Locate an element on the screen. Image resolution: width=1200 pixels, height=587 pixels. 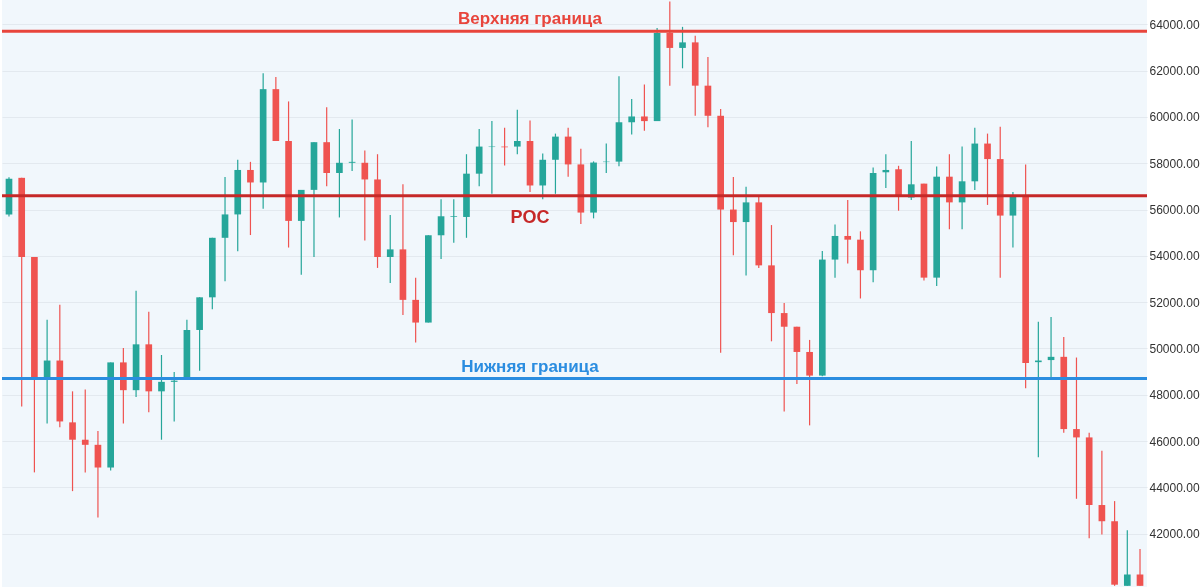
y-tick-label: 42000.00 is located at coordinates (1174, 534).